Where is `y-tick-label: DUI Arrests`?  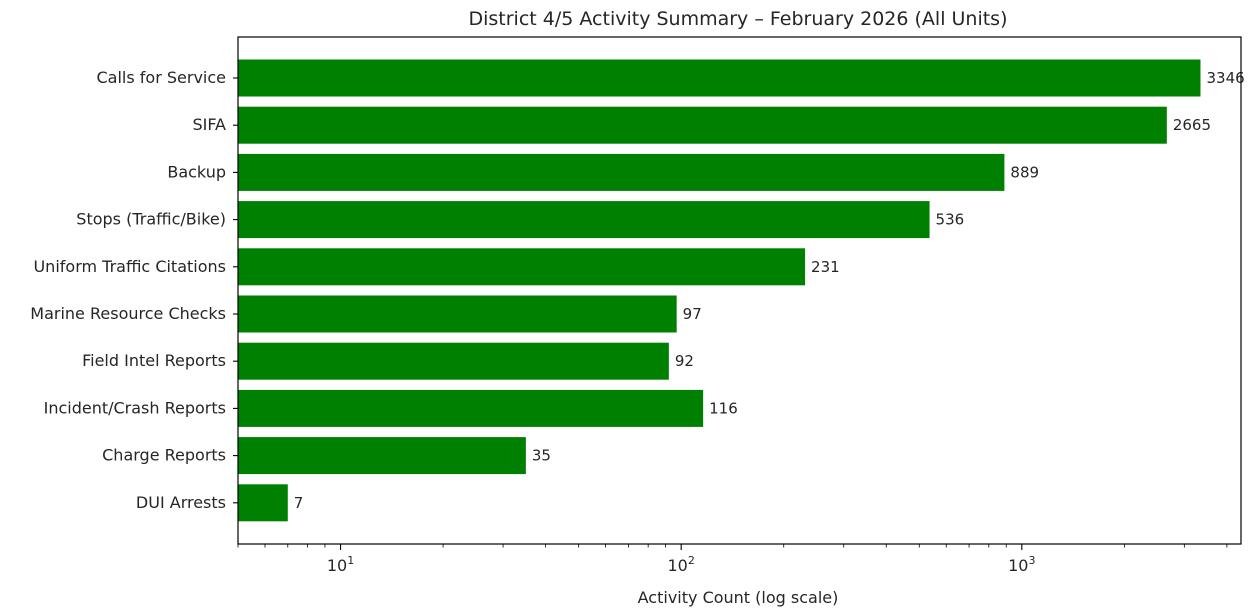 y-tick-label: DUI Arrests is located at coordinates (181, 502).